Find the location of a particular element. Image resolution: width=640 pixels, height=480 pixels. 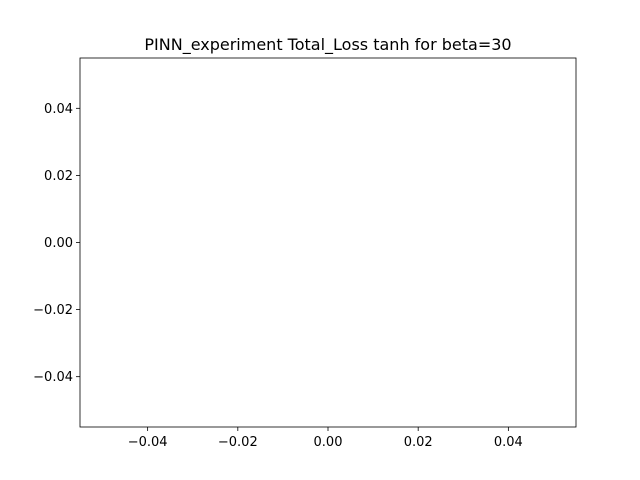

x-tick-label: 0.04 is located at coordinates (508, 442).